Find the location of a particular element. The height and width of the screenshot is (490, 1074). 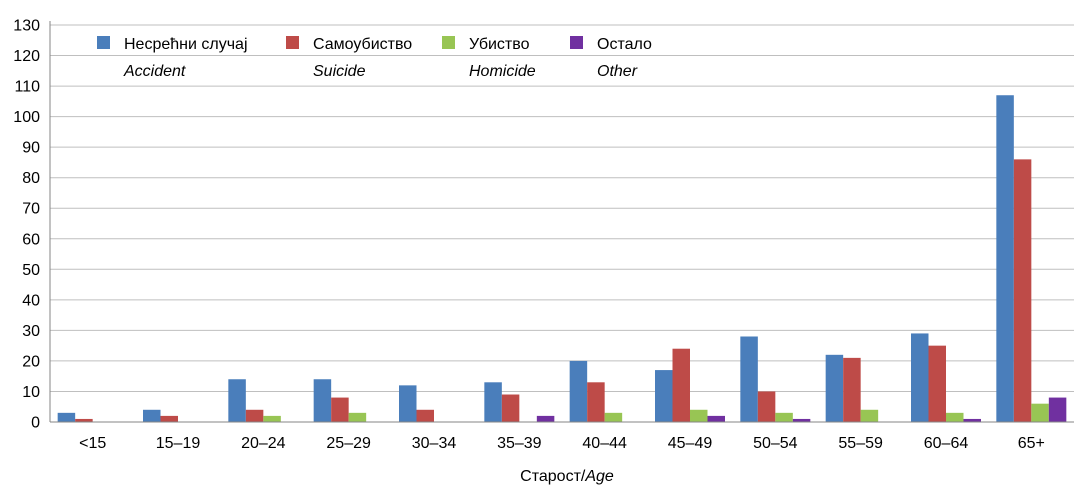

legend-label-en: Other is located at coordinates (617, 71).